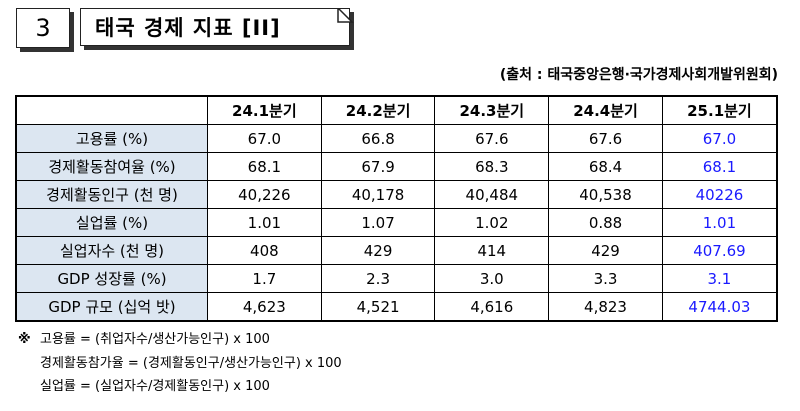 The width and height of the screenshot is (800, 411). Describe the element at coordinates (605, 307) in the screenshot. I see `value-cell: 4,823` at that location.